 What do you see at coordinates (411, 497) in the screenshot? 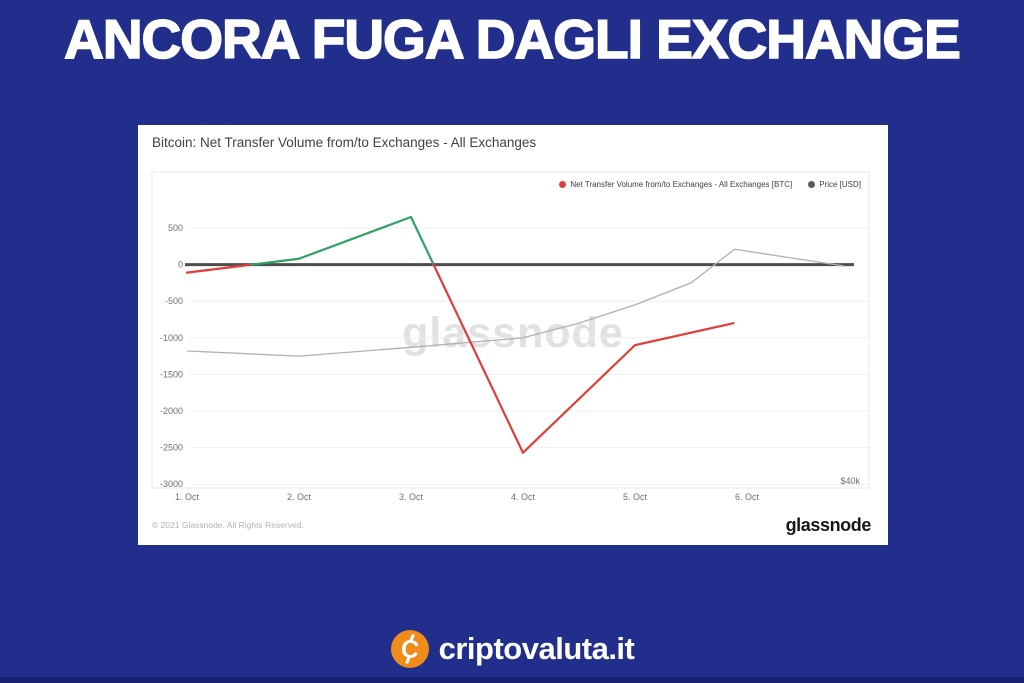
I see `x-axis-tick-label: 3. Oct` at bounding box center [411, 497].